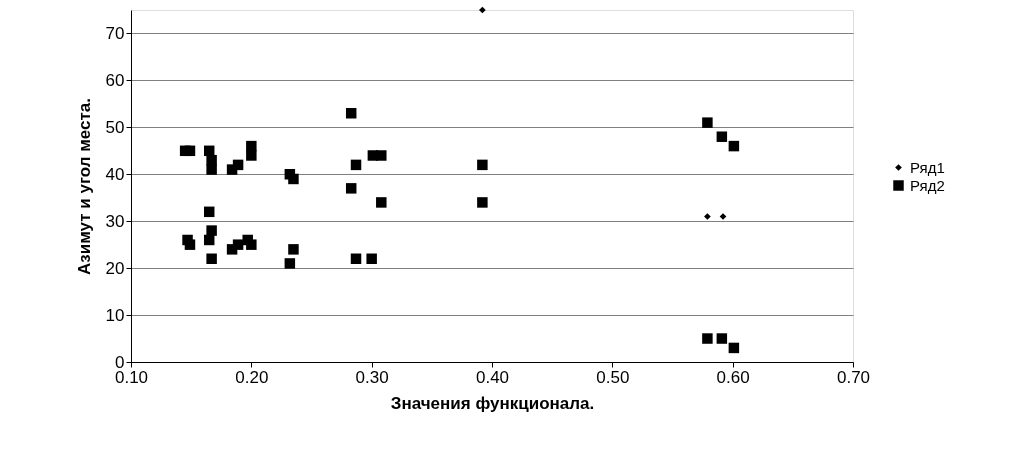 Image resolution: width=1015 pixels, height=470 pixels. What do you see at coordinates (613, 377) in the screenshot?
I see `x-tick-label: 0.50` at bounding box center [613, 377].